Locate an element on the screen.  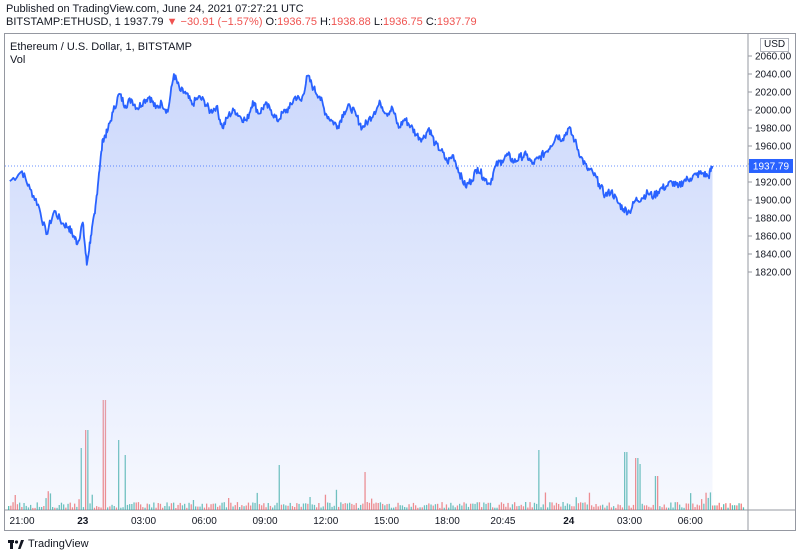
current-price-badge is located at coordinates (771, 165).